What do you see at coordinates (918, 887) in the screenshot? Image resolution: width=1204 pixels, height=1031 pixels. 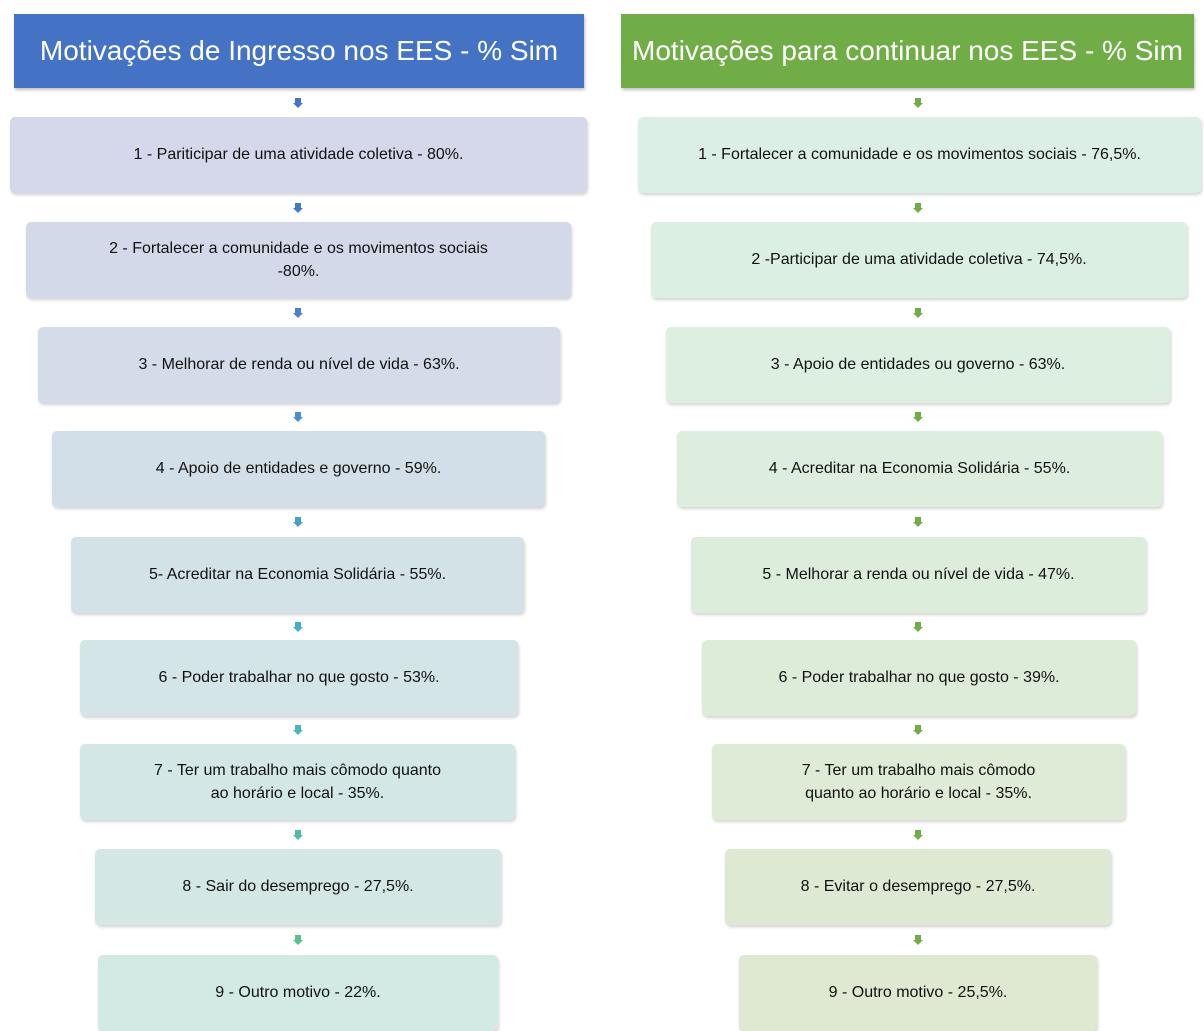 I see `right-item: 8 - Evitar o desemprego - 27,5%.` at bounding box center [918, 887].